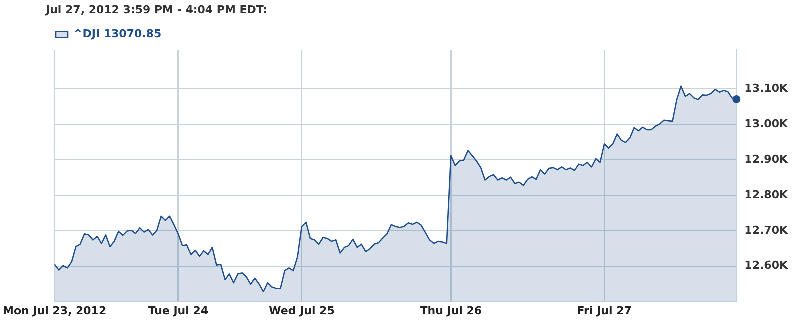 This screenshot has width=800, height=323. What do you see at coordinates (302, 311) in the screenshot?
I see `x-tick-label: Wed Jul 25` at bounding box center [302, 311].